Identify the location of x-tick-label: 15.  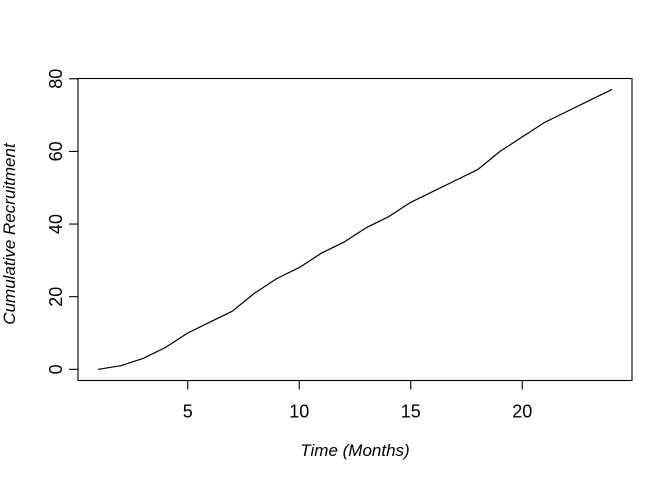
(411, 412).